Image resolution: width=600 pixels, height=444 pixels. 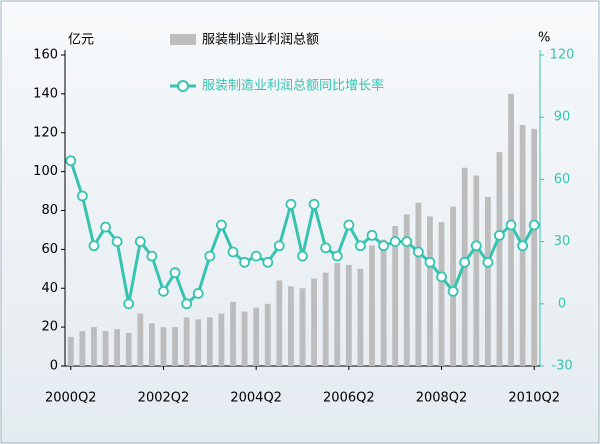 What do you see at coordinates (164, 398) in the screenshot?
I see `x-tick-label: 2002Q2` at bounding box center [164, 398].